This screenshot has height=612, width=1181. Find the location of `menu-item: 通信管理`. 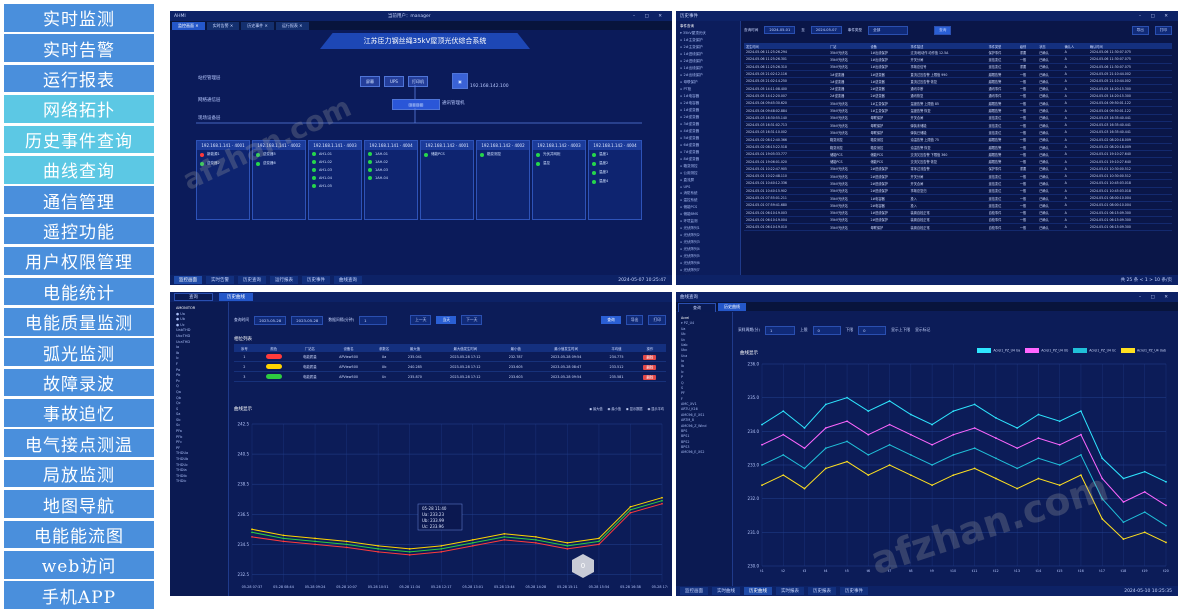

menu-item: 通信管理 is located at coordinates (79, 200).